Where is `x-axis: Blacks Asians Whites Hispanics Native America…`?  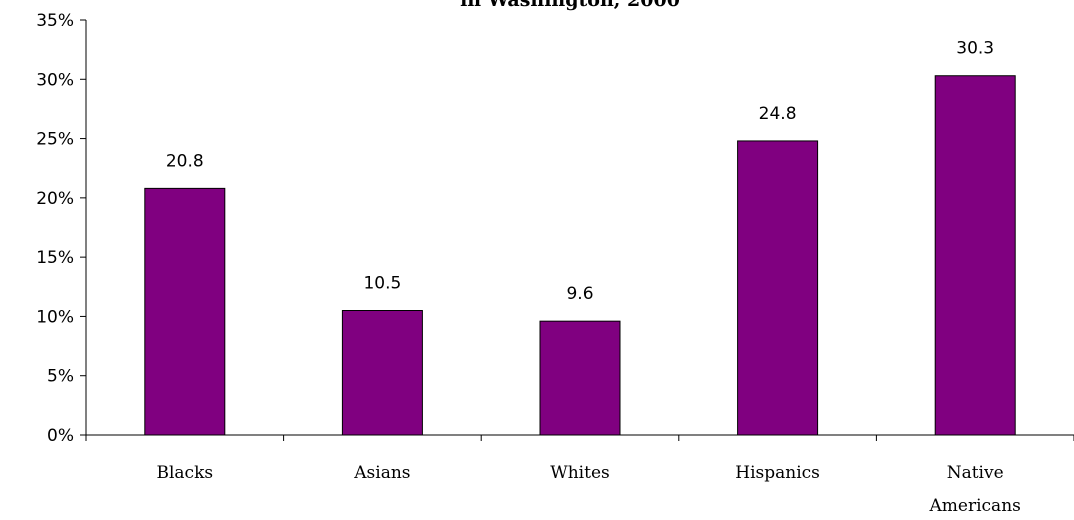 x-axis: Blacks Asians Whites Hispanics Native America… is located at coordinates (579, 475).